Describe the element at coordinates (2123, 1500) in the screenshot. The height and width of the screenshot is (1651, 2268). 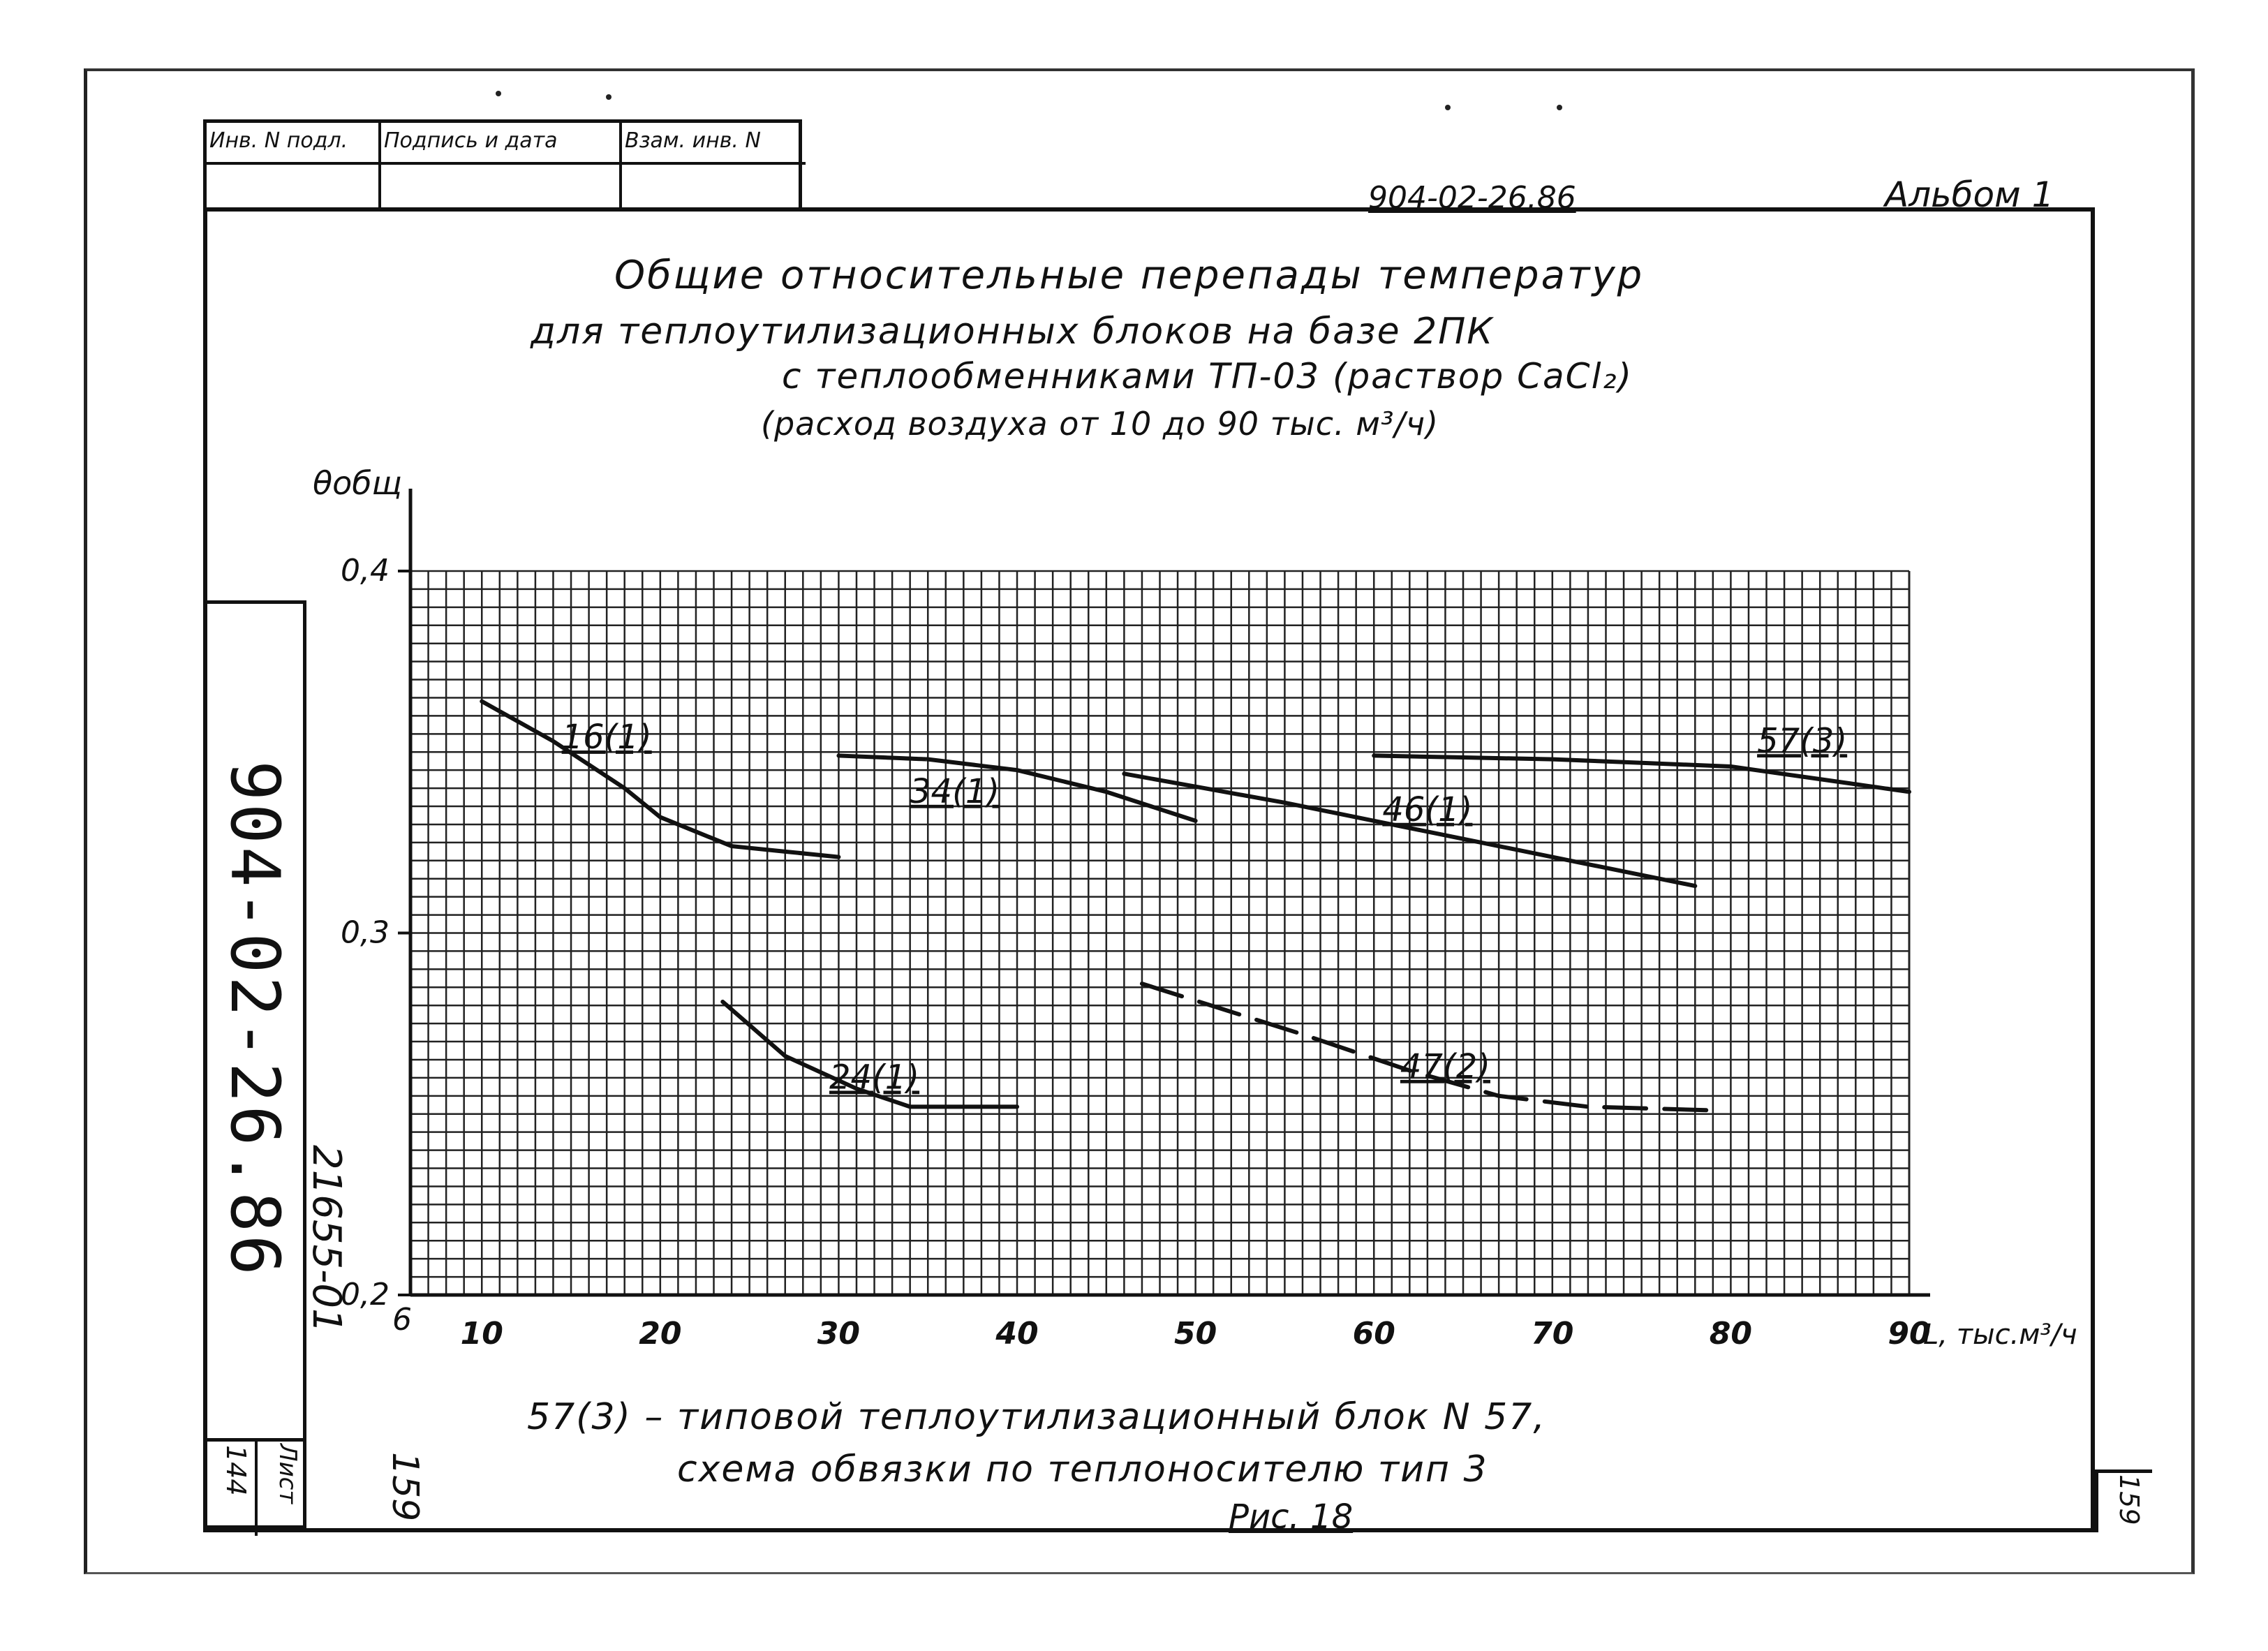
I see `corner-page-box` at that location.